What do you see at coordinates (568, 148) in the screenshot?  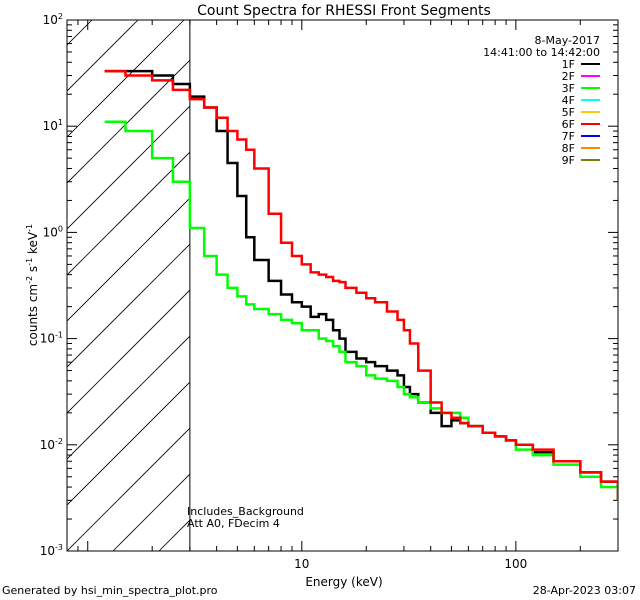 I see `legend-label-8f: 8F` at bounding box center [568, 148].